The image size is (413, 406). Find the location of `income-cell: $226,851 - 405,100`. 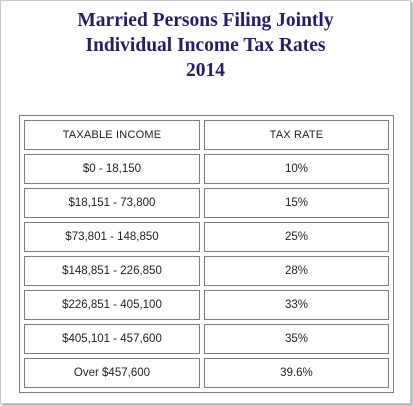

income-cell: $226,851 - 405,100 is located at coordinates (112, 305).